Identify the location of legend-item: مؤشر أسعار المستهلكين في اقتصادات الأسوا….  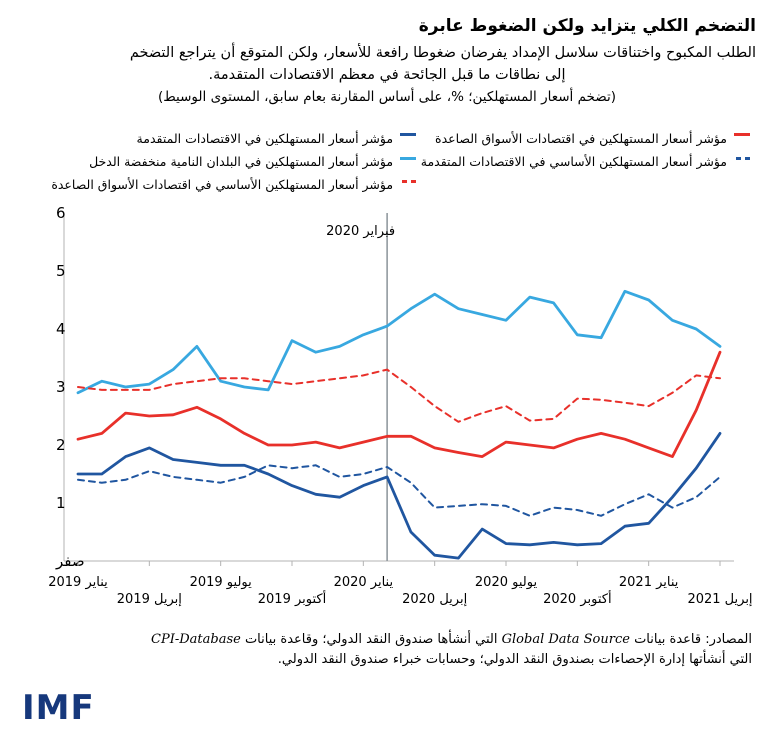
(592, 139).